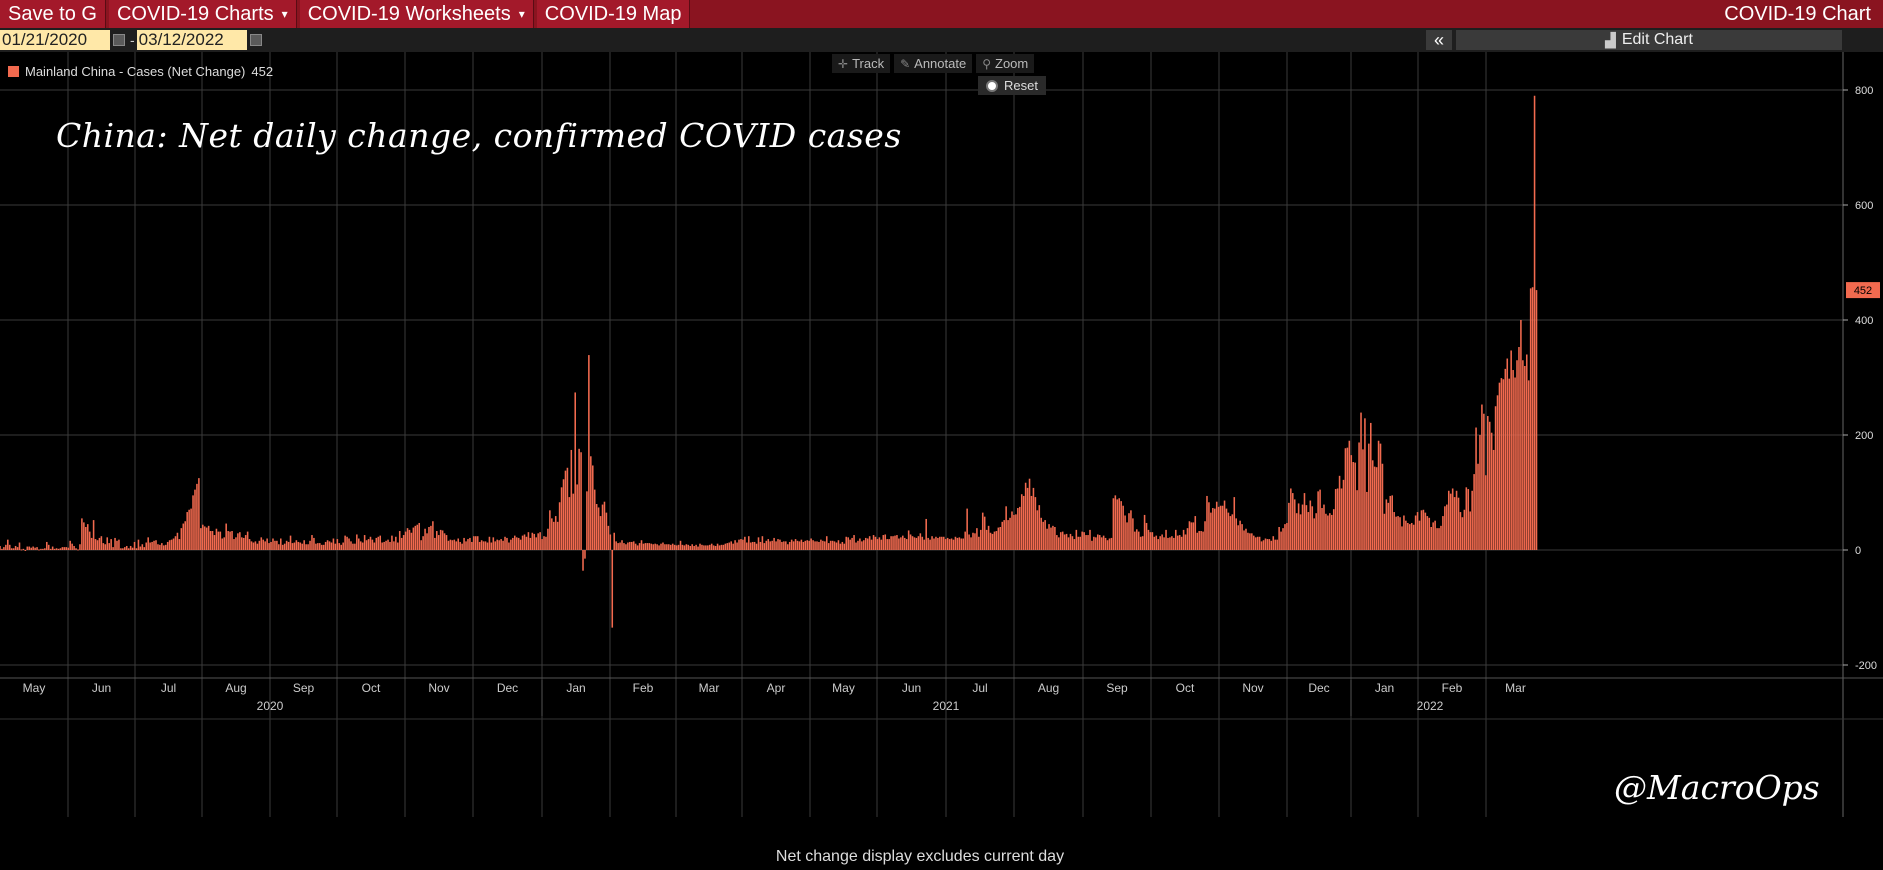 Image resolution: width=1883 pixels, height=870 pixels. What do you see at coordinates (53, 14) in the screenshot?
I see `save-to-button: Save to G` at bounding box center [53, 14].